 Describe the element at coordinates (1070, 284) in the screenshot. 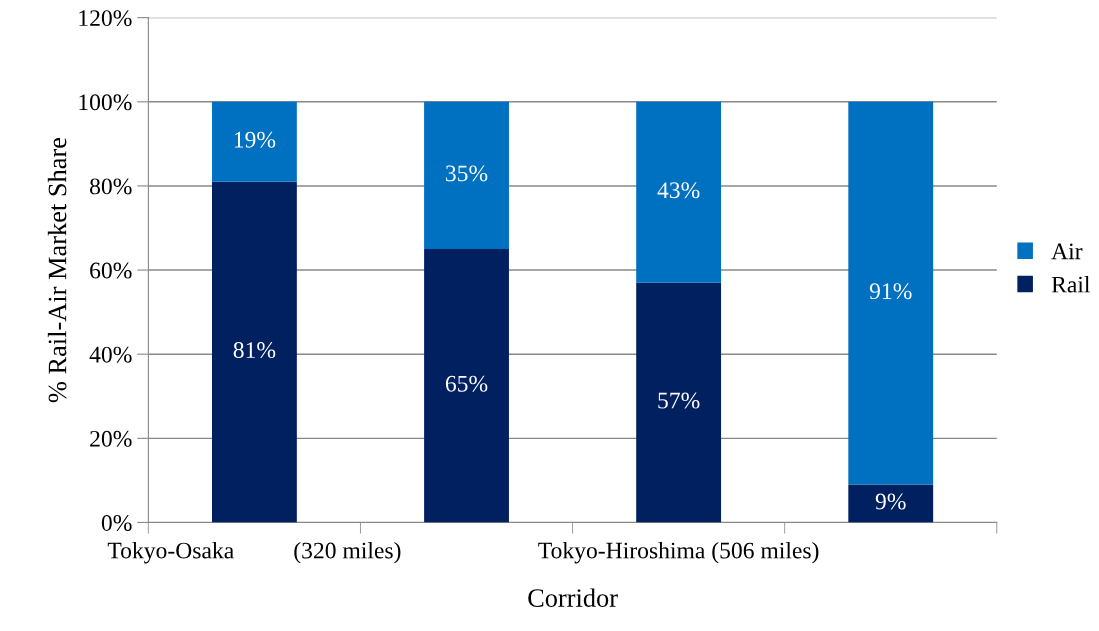

I see `legend-label: Rail` at that location.